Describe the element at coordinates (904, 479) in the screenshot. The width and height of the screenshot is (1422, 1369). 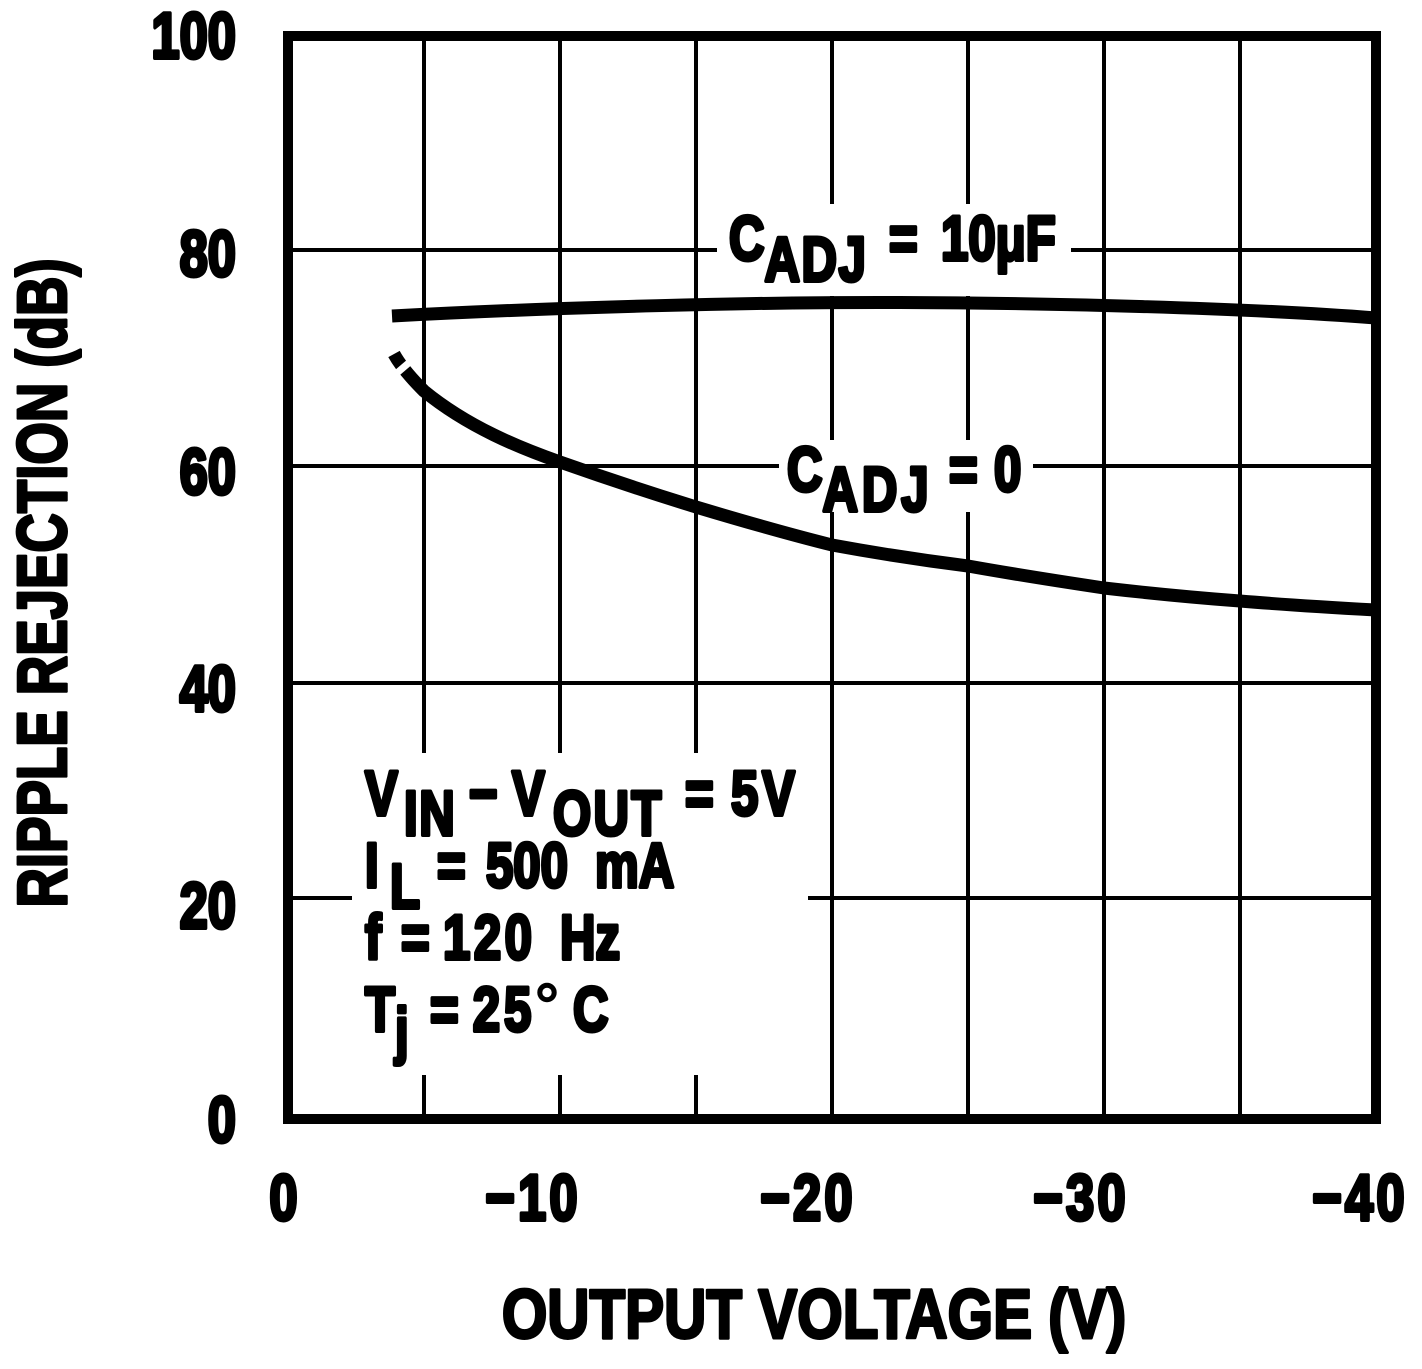
I see `svg-text:CADJ=0: CADJ = 0` at that location.